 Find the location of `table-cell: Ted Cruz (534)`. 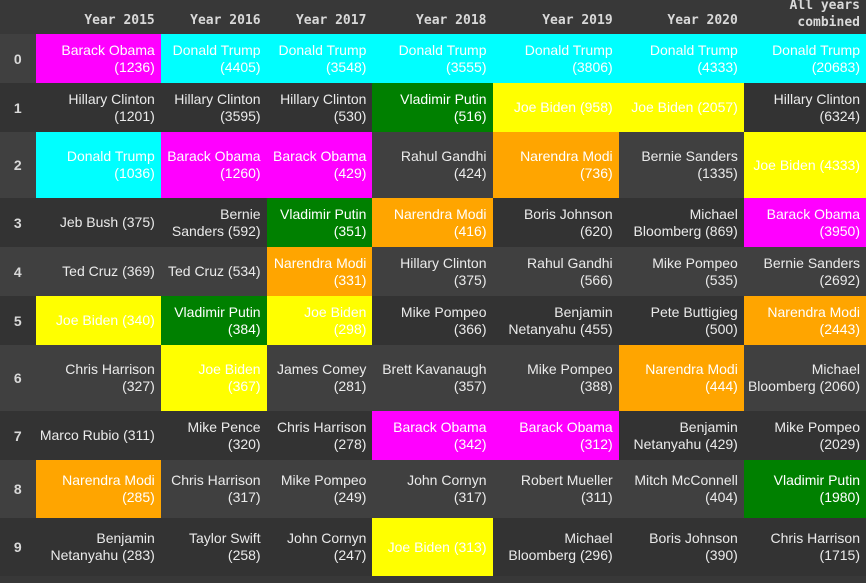

table-cell: Ted Cruz (534) is located at coordinates (214, 271).